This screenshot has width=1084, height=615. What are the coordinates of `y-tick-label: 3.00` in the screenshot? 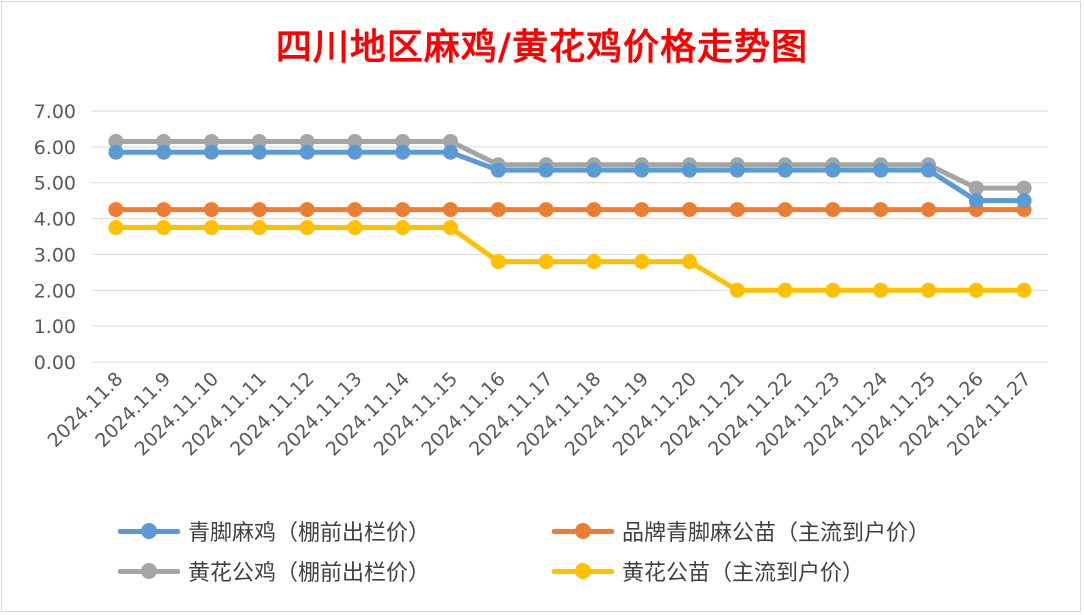 It's located at (55, 255).